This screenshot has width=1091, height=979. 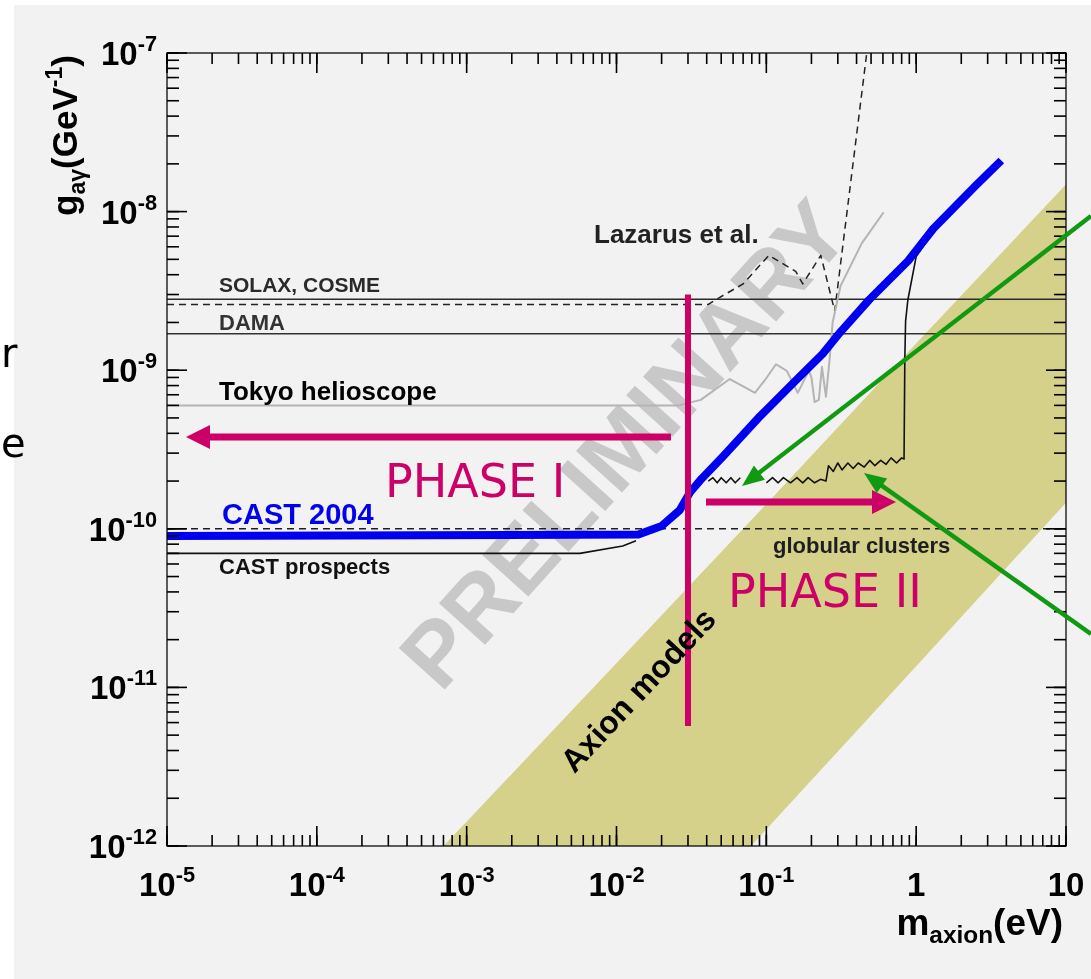 I want to click on y-tick-label: 10$^{-9}$, so click(x=128, y=369).